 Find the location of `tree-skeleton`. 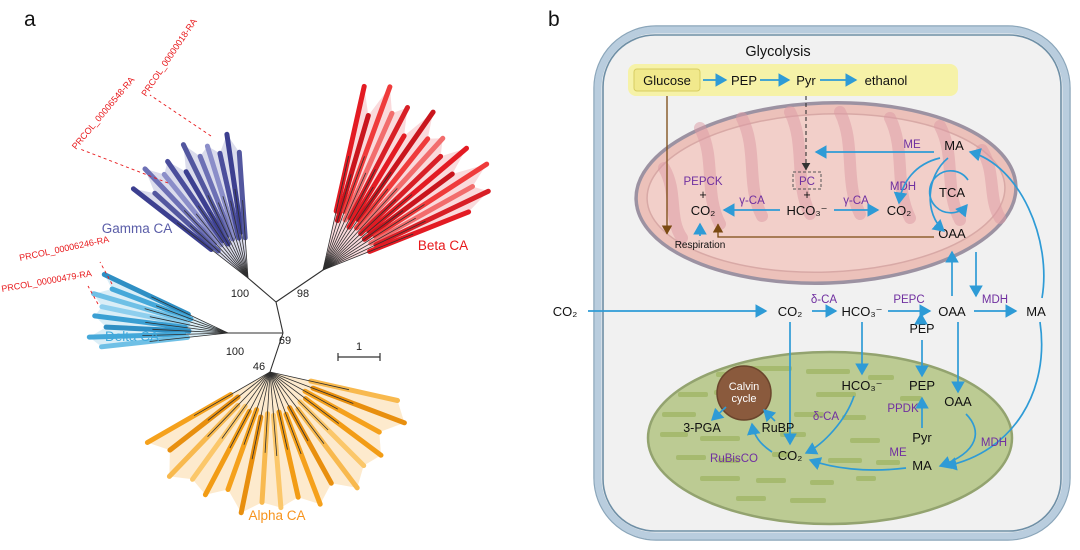

tree-skeleton is located at coordinates (276, 321).